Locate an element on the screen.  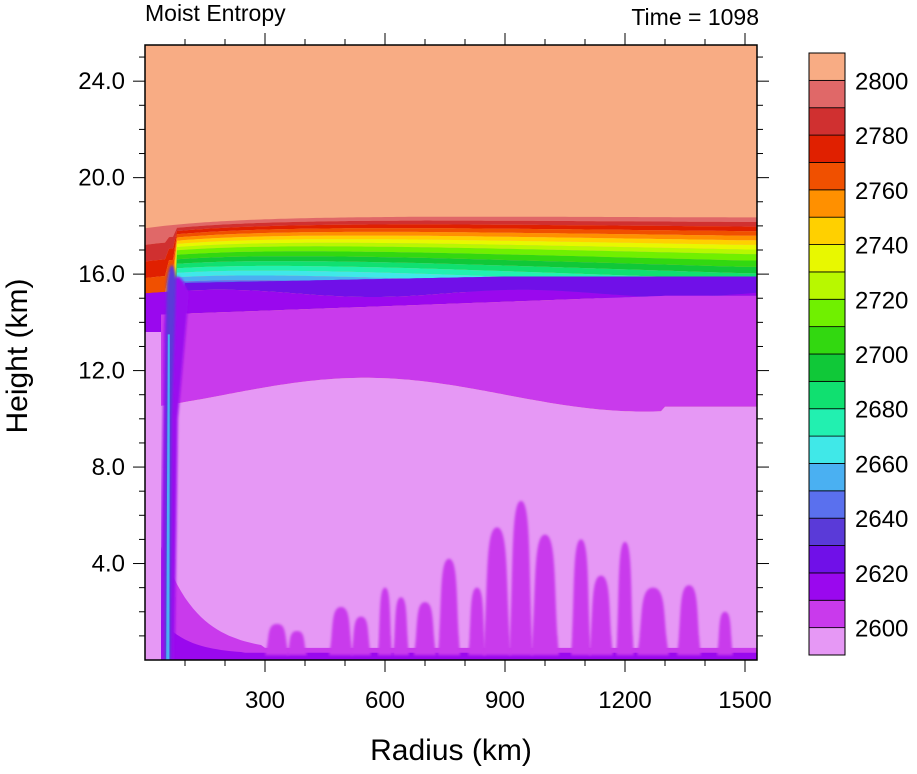
colorbar-label: 2700 is located at coordinates (881, 355).